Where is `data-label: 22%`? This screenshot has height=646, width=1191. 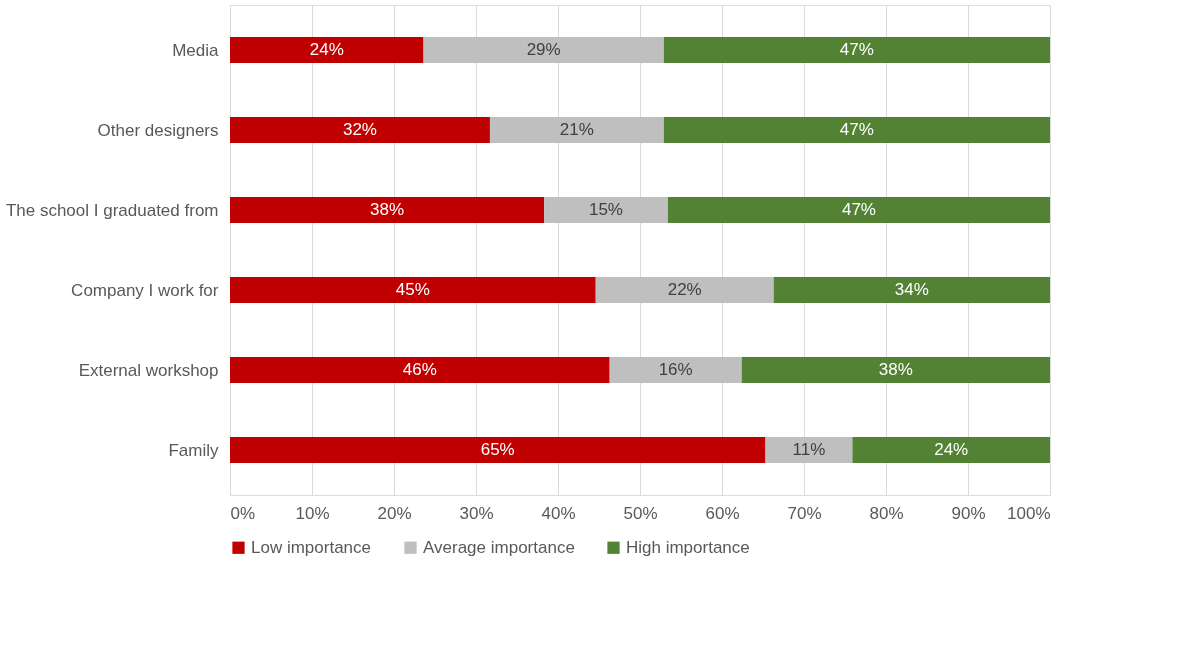
data-label: 22% is located at coordinates (684, 289).